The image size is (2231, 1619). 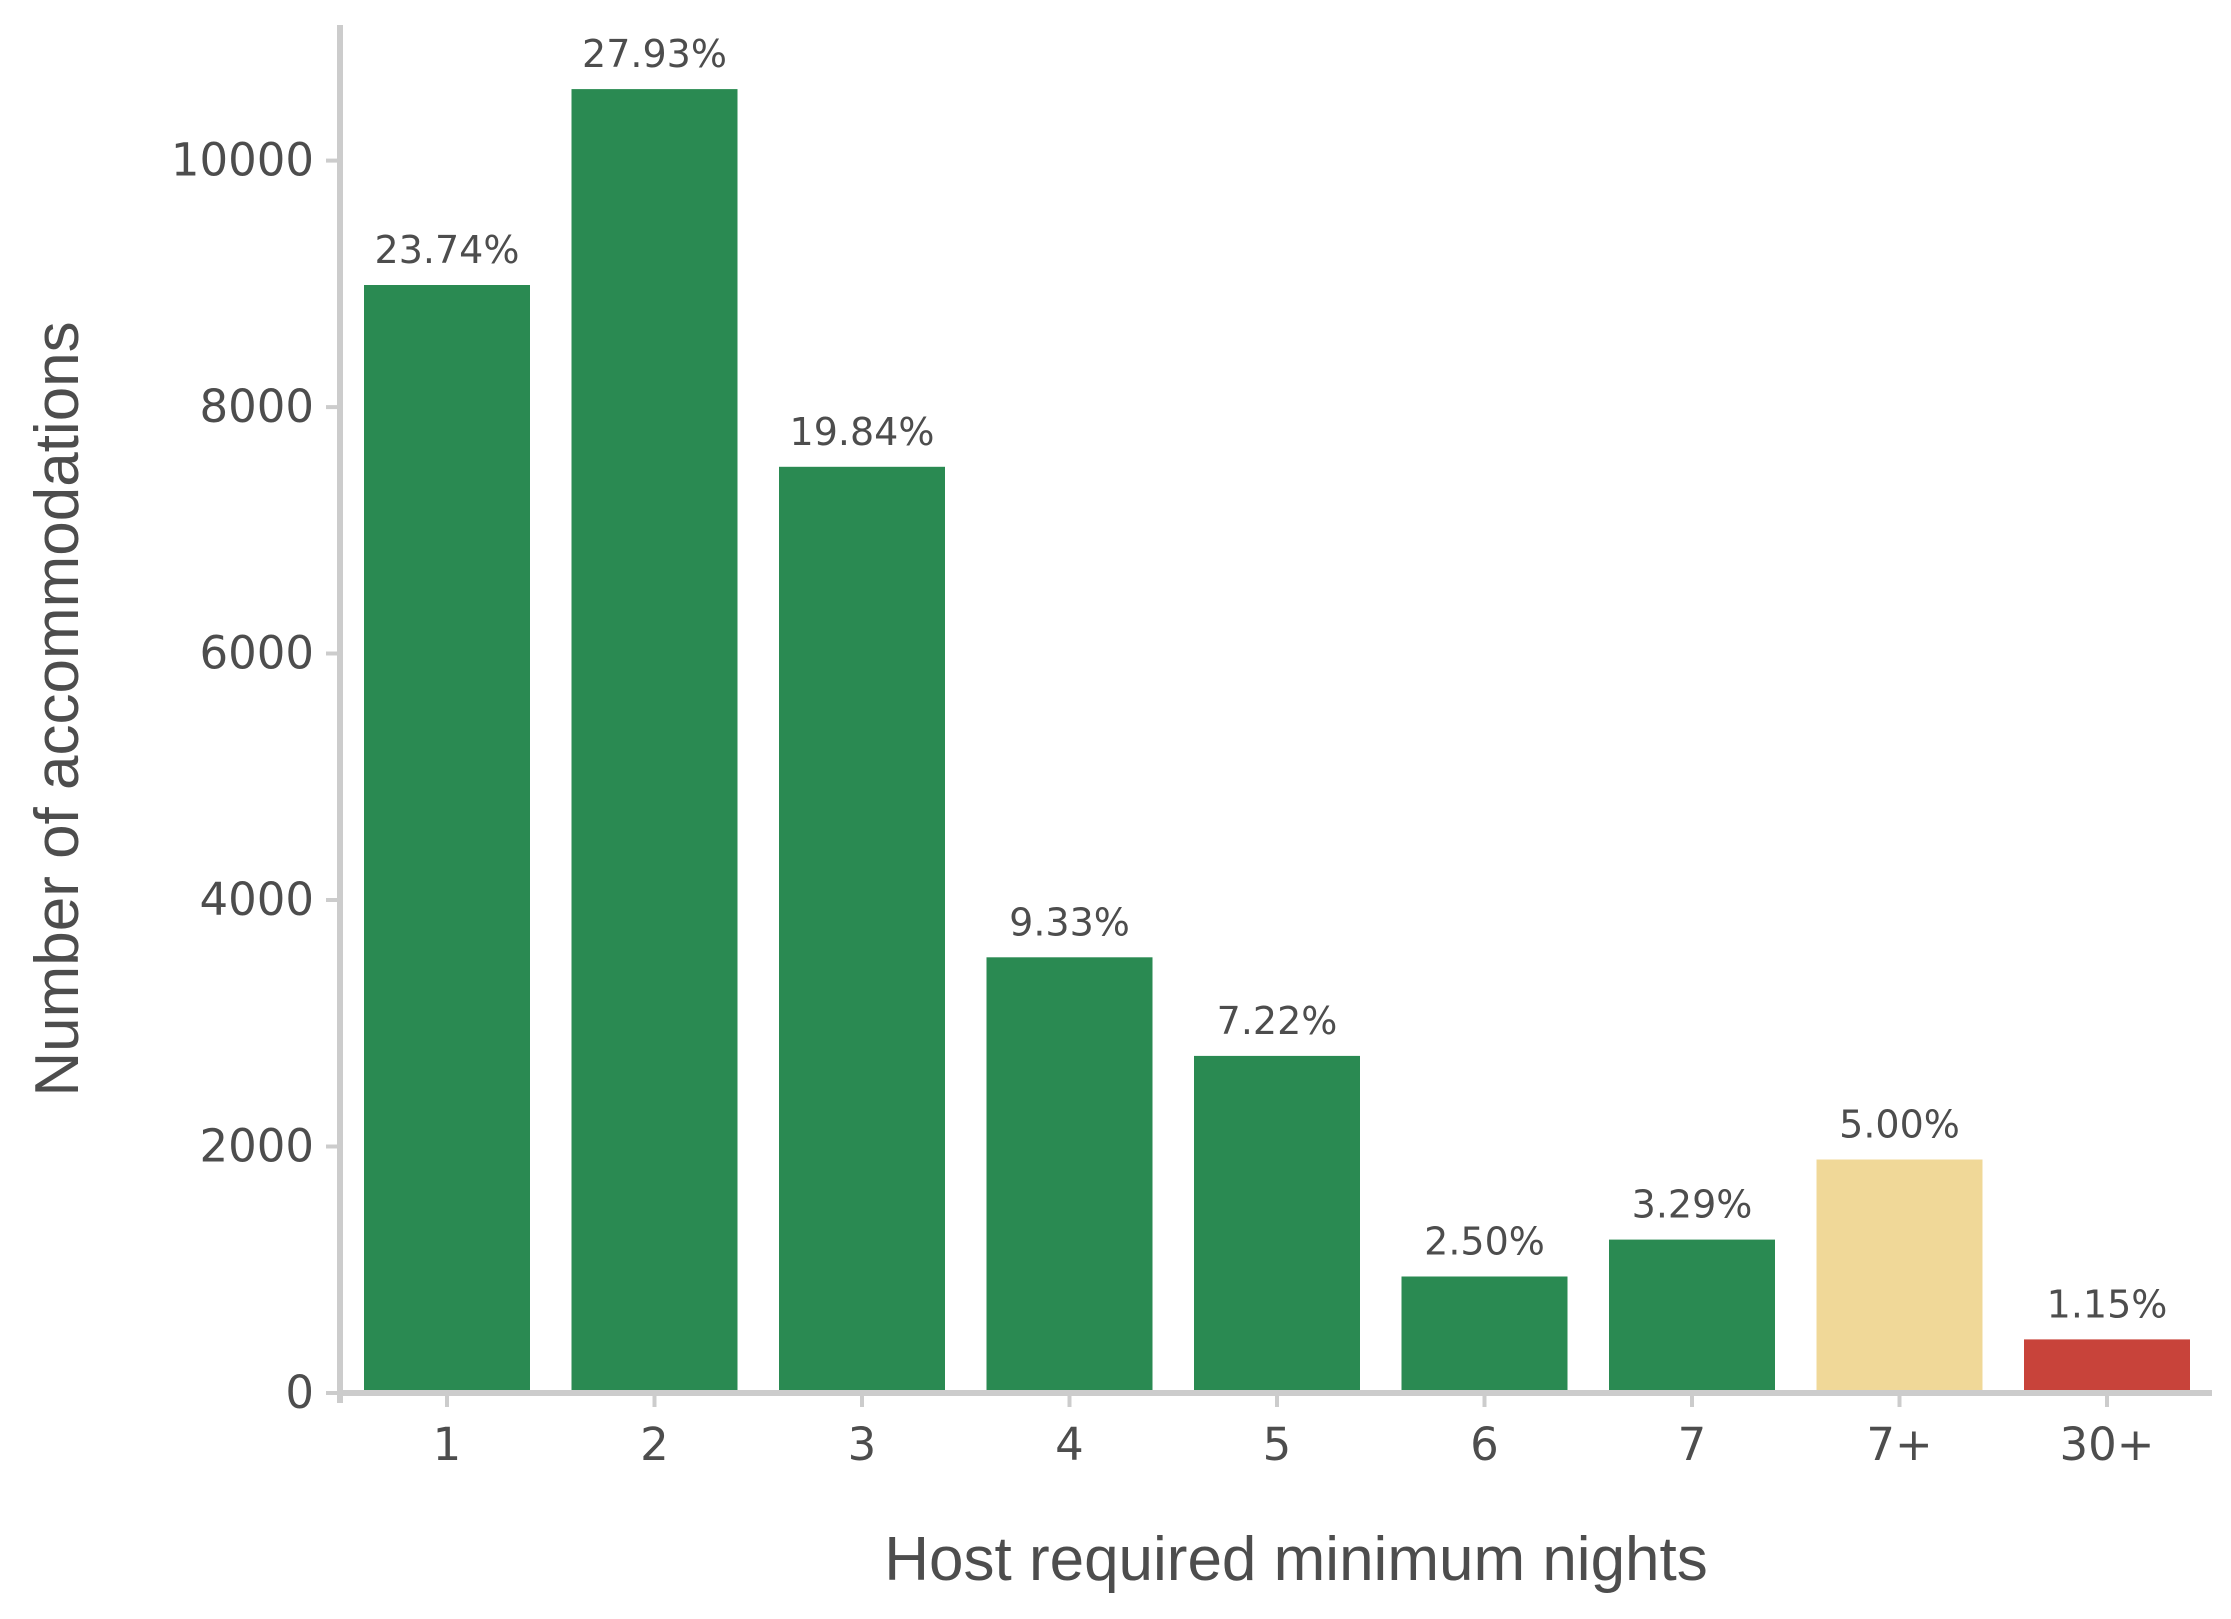 I want to click on x-tick-label: 6, so click(x=1484, y=1444).